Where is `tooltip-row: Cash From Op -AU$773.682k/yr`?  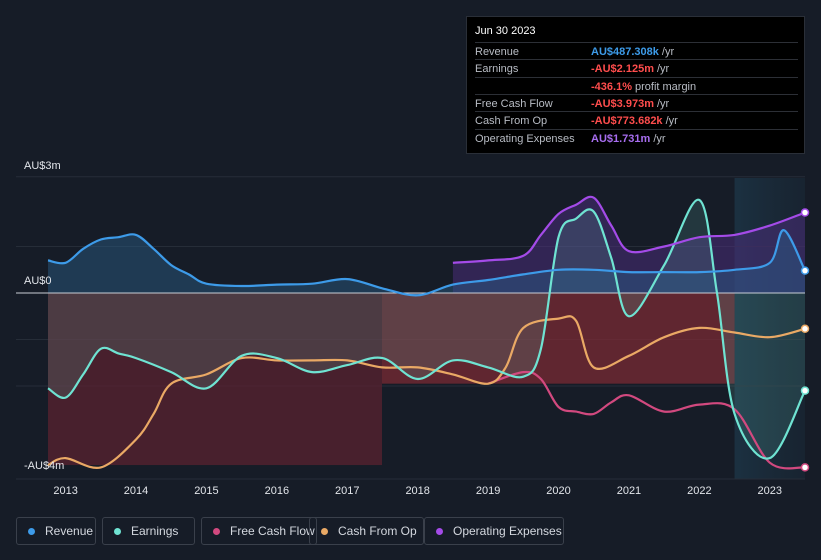 tooltip-row: Cash From Op -AU$773.682k/yr is located at coordinates (636, 120).